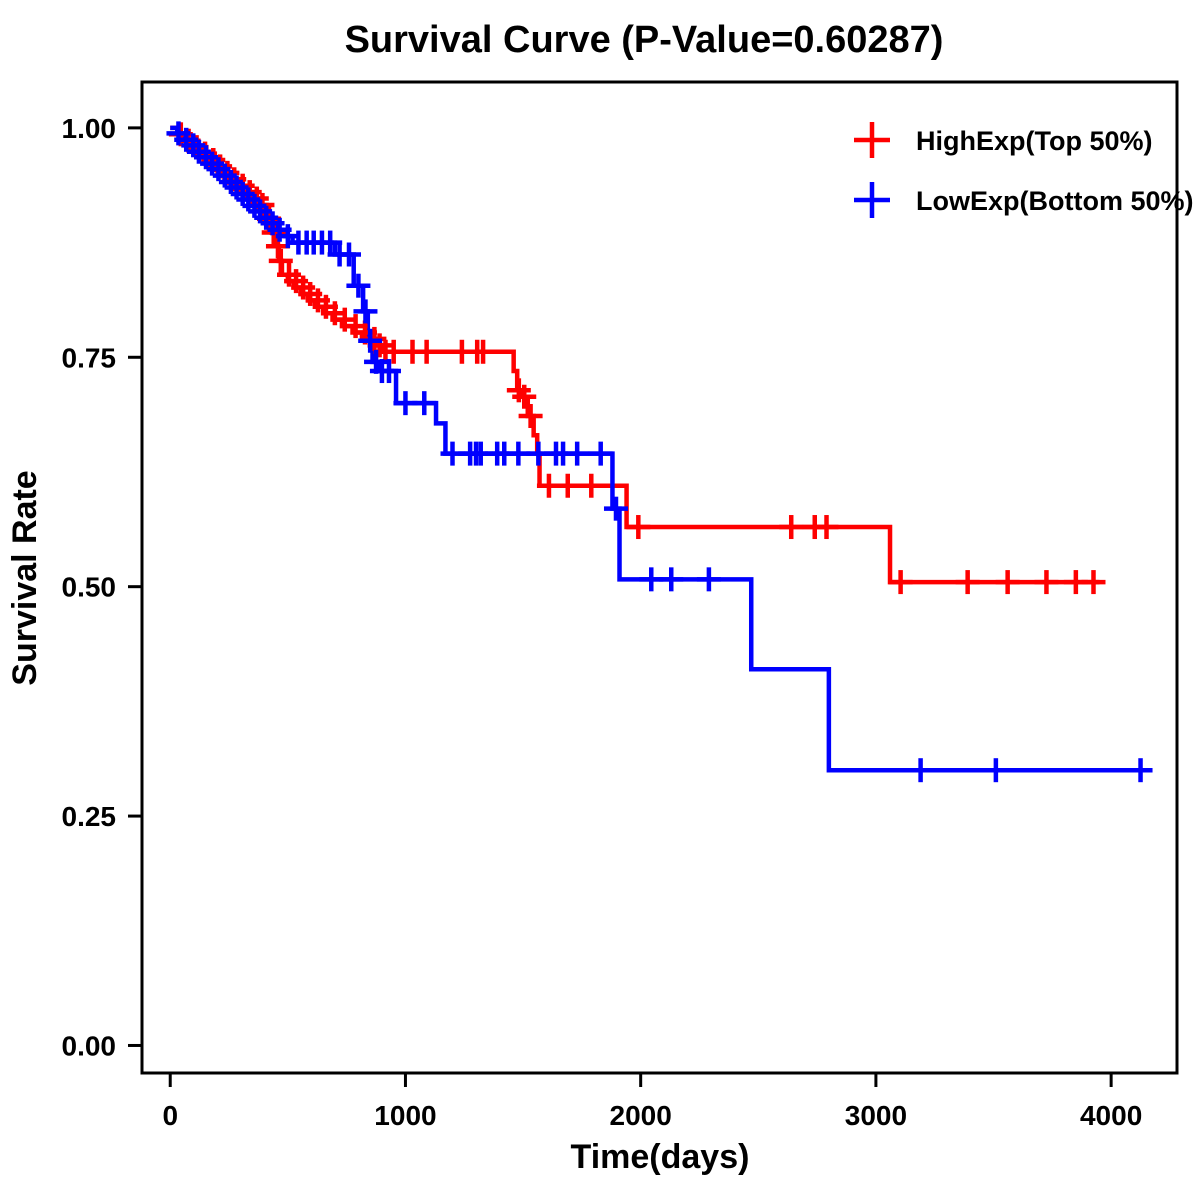 The height and width of the screenshot is (1200, 1200). I want to click on legend: HighExp(Top 50%) LowExp(Bottom 50%), so click(1024, 170).